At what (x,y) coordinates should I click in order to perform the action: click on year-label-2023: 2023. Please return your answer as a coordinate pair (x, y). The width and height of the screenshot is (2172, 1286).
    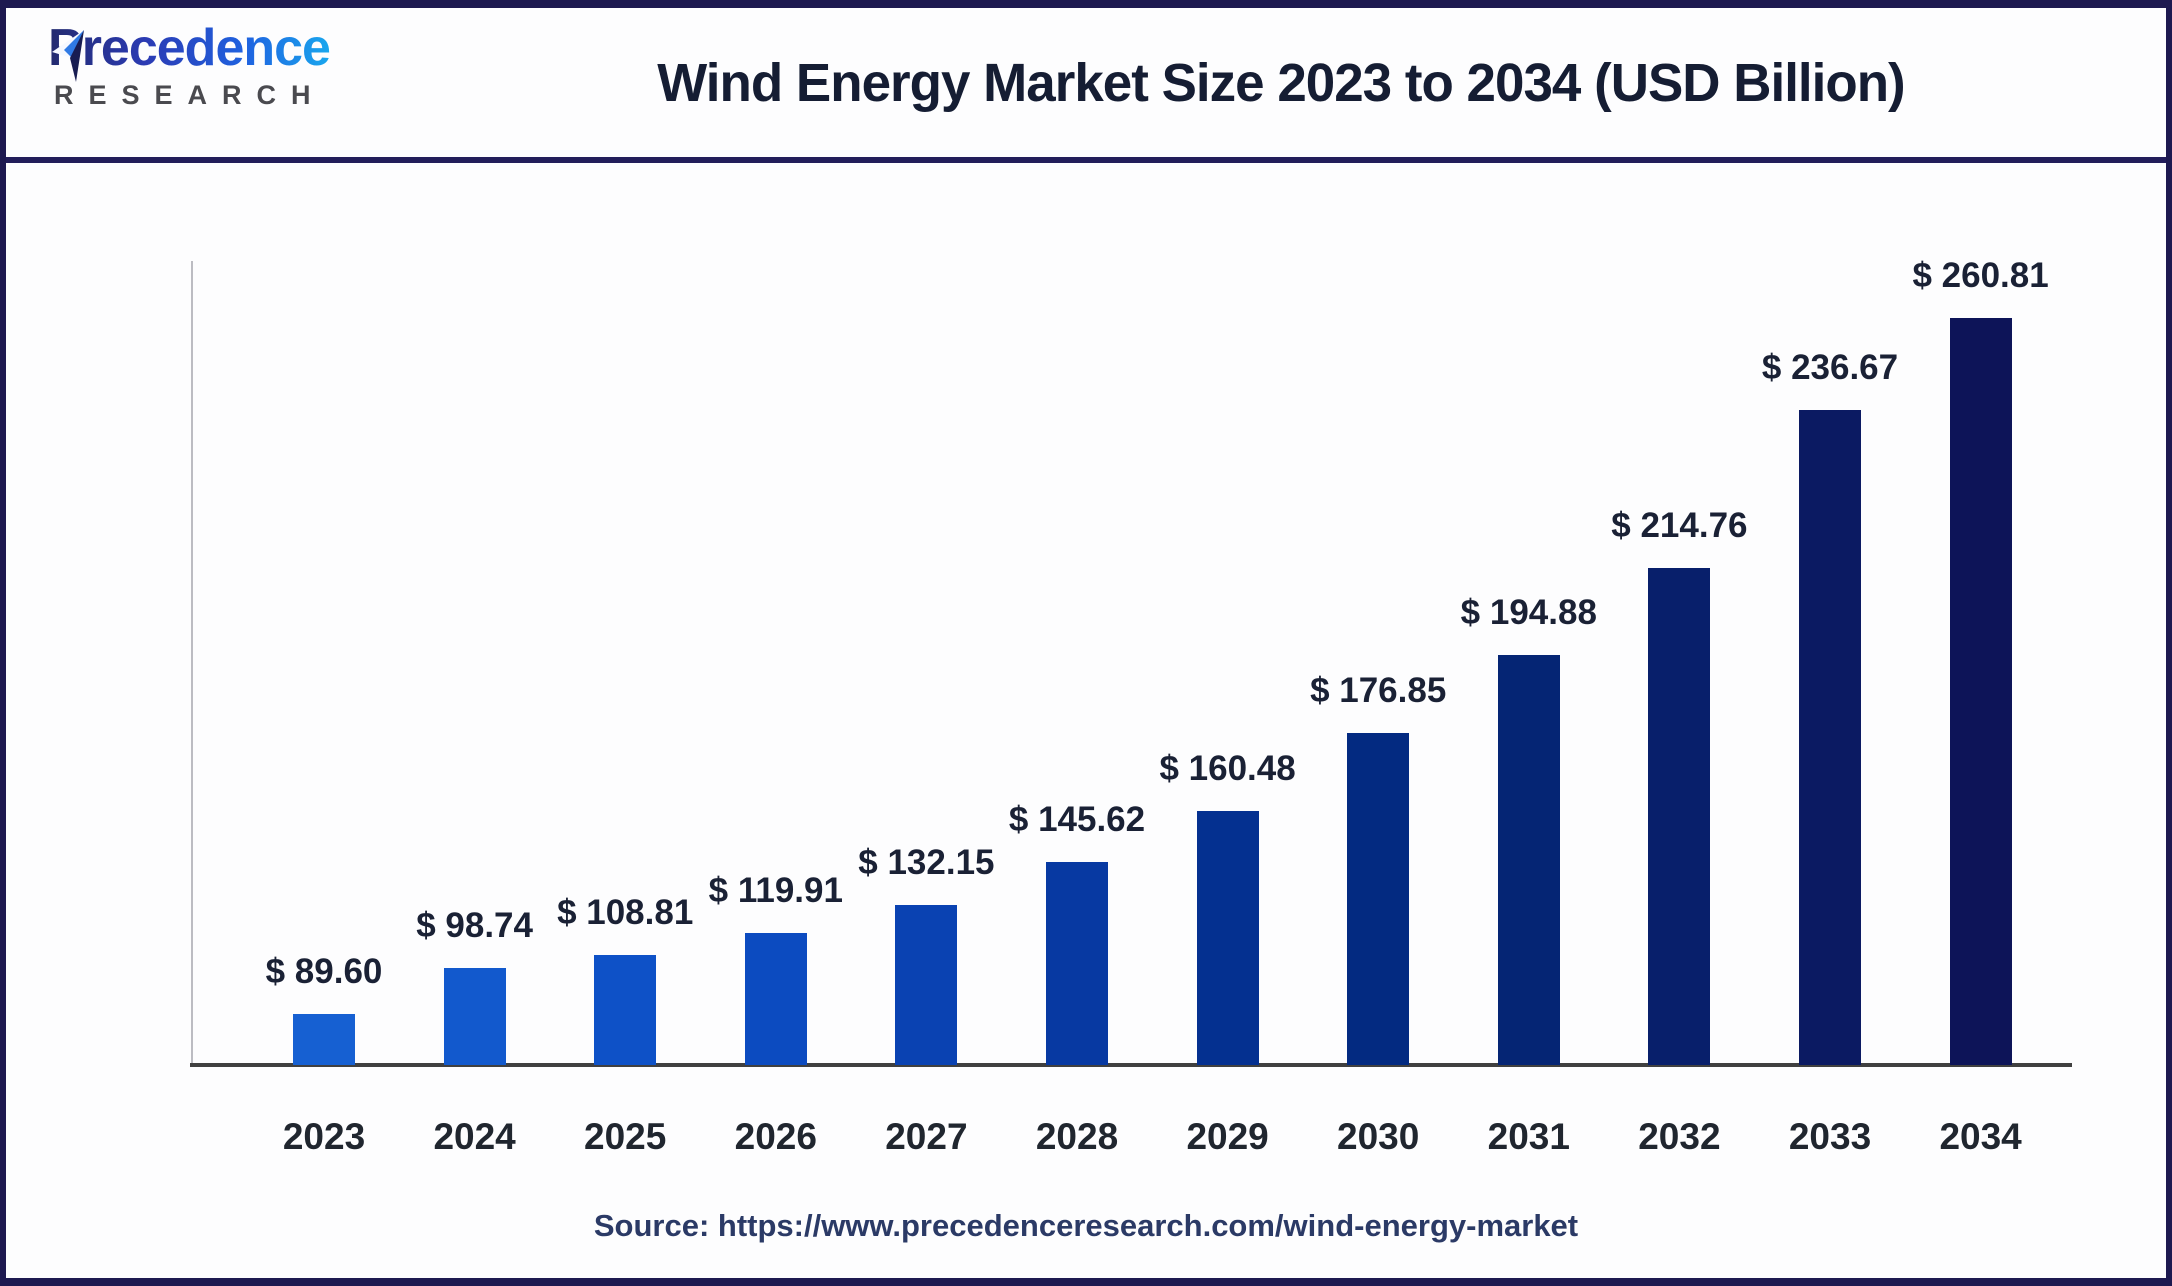
    Looking at the image, I should click on (324, 1136).